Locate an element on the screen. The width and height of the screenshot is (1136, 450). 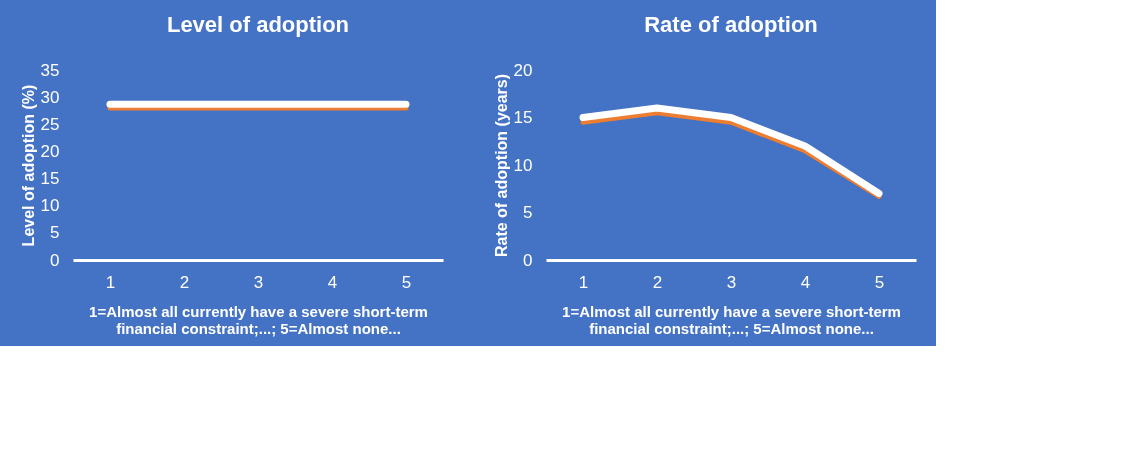
chart-title: Rate of adoption is located at coordinates (731, 24).